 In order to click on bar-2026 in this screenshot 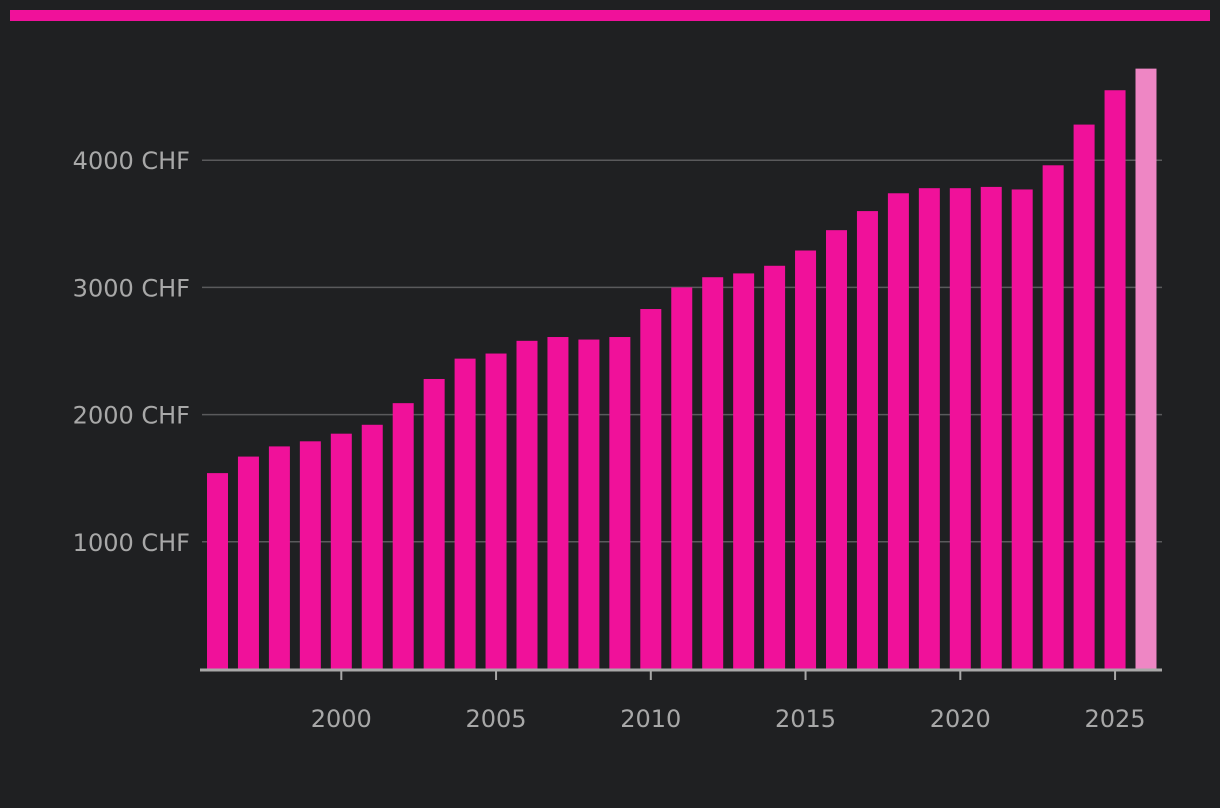, I will do `click(1146, 369)`.